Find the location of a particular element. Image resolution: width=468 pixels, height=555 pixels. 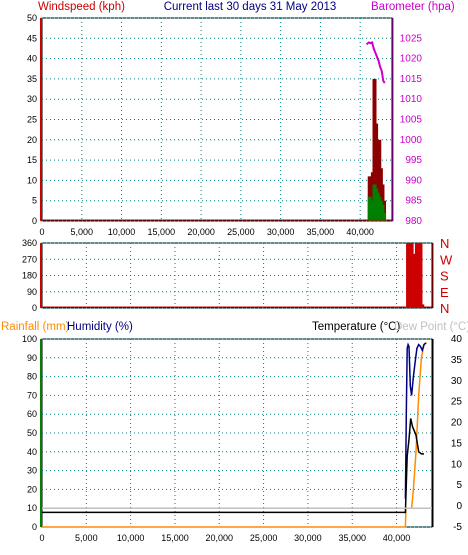

chart-title: Current last 30 days 31 May 2013 is located at coordinates (250, 7).